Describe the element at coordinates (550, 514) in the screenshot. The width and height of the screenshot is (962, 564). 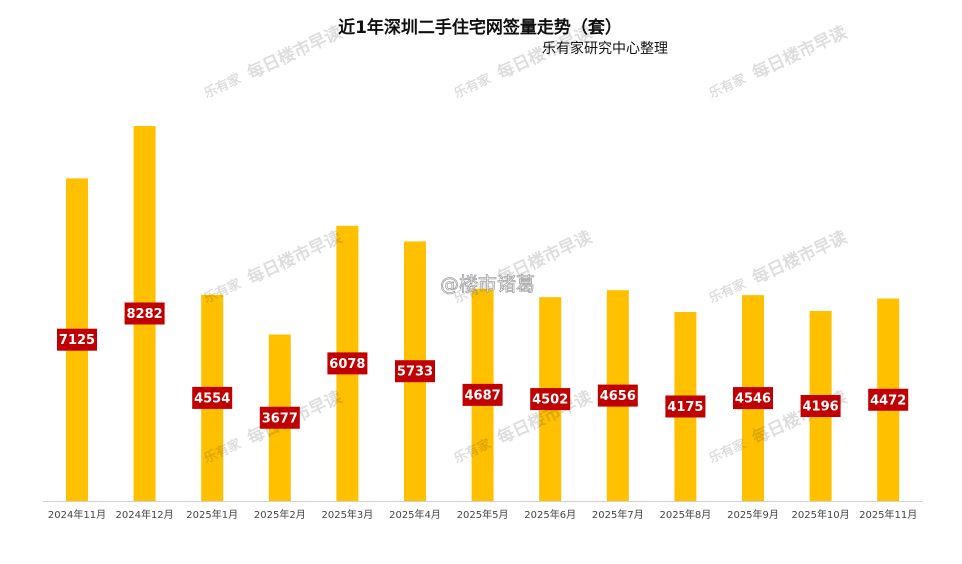
I see `x-tick-label: 2025年6月` at that location.